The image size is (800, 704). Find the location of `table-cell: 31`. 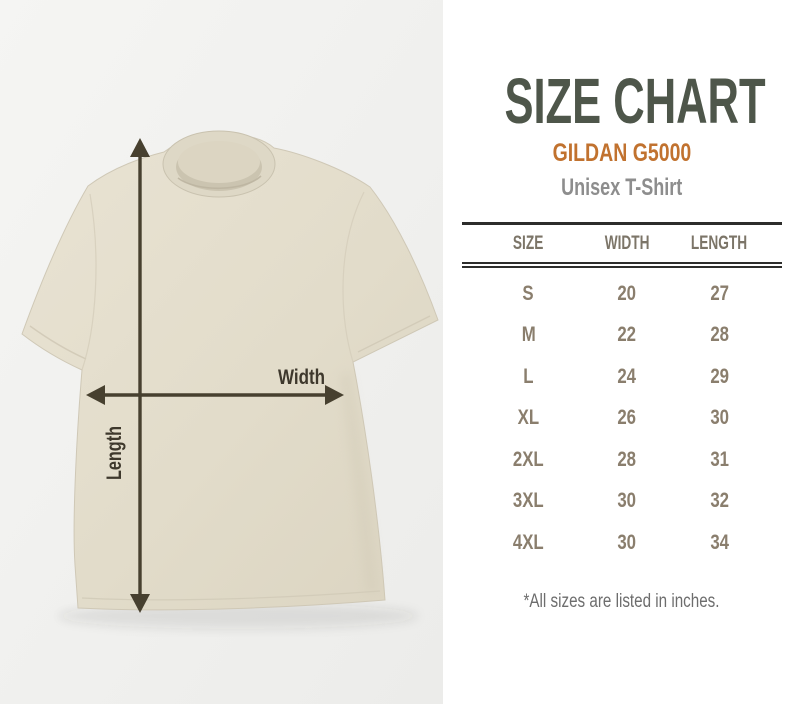

table-cell: 31 is located at coordinates (719, 459).